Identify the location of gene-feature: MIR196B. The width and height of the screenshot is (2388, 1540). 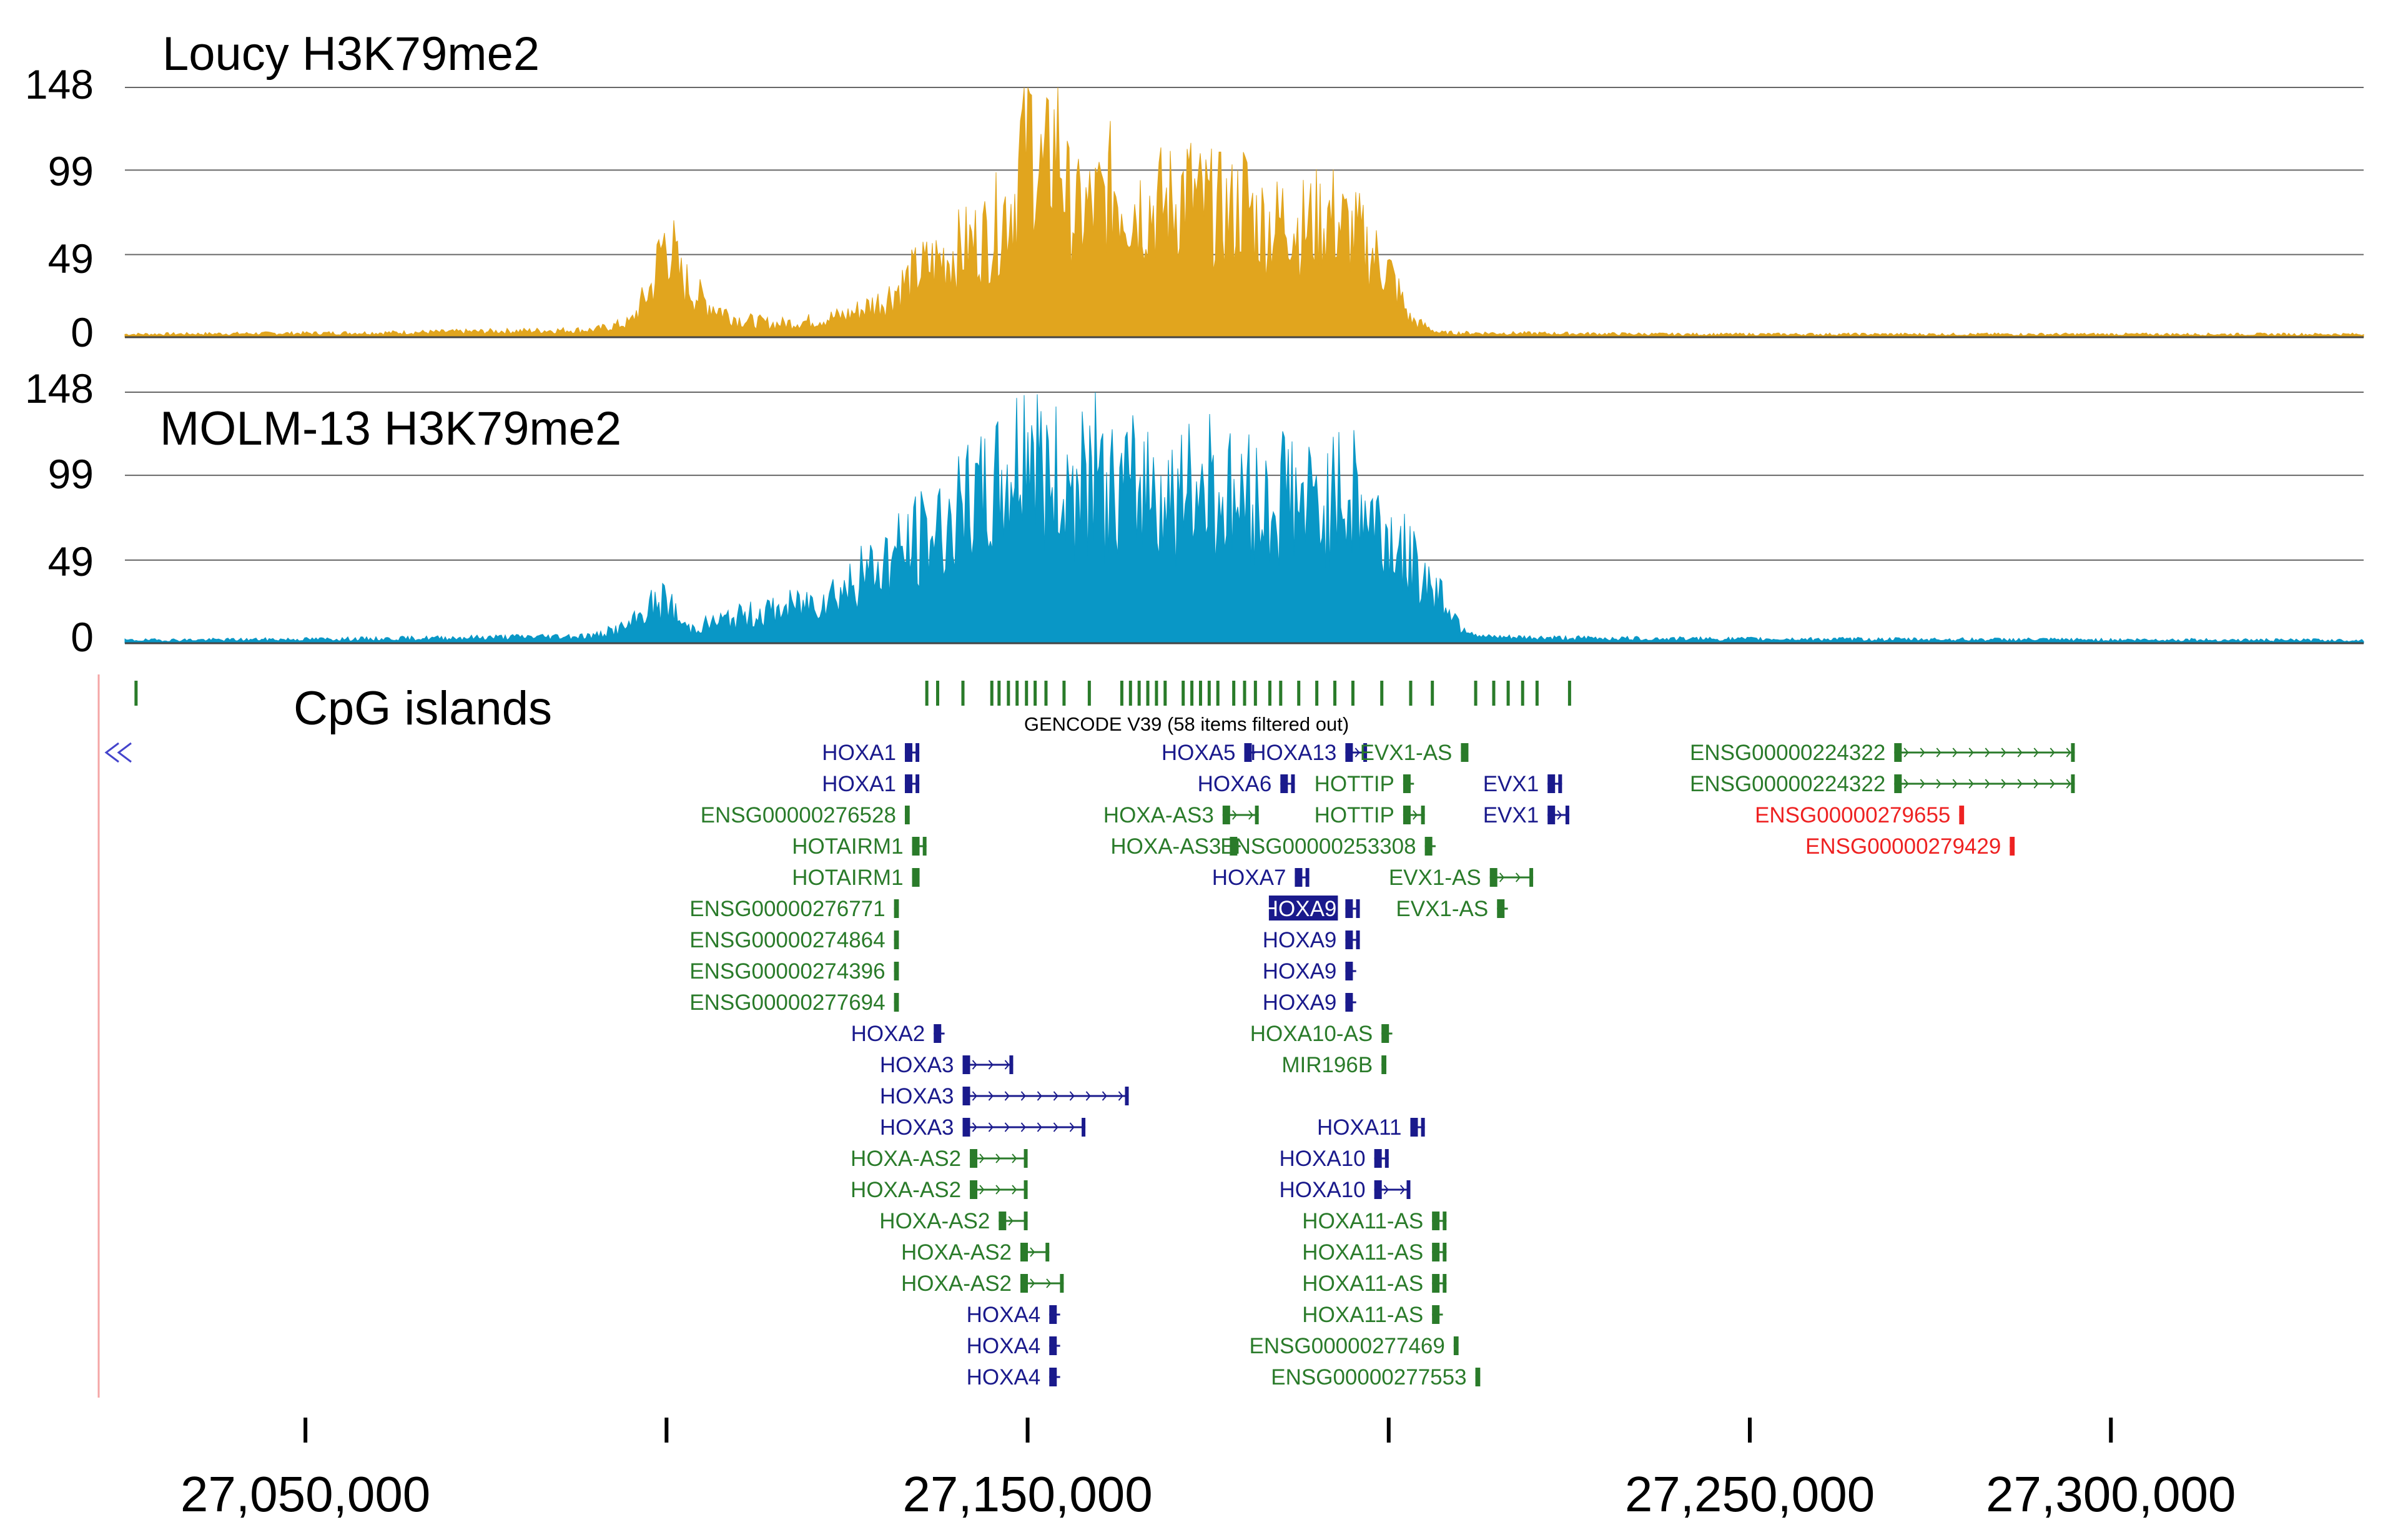
(1334, 1065).